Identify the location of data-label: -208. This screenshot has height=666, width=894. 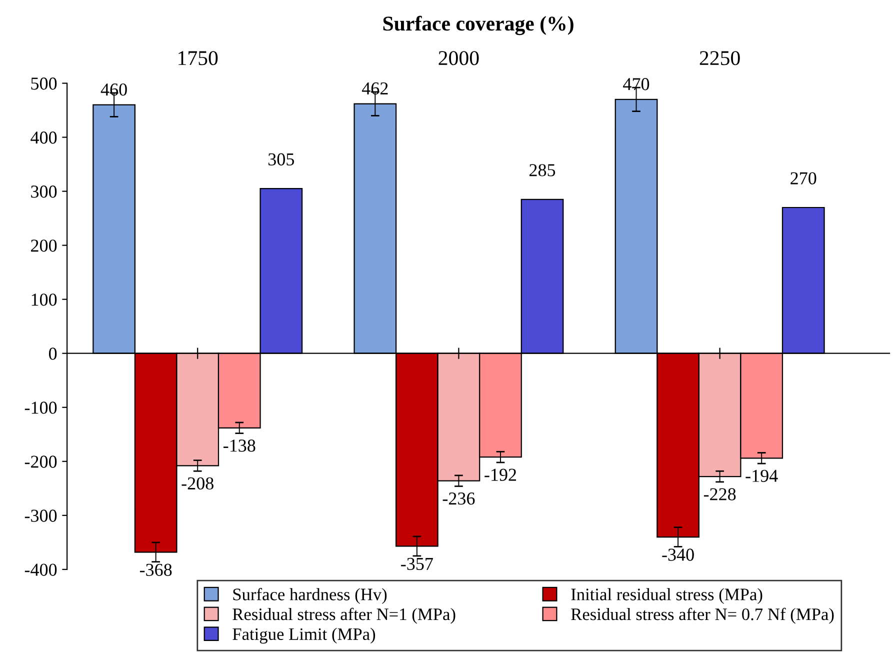
(198, 483).